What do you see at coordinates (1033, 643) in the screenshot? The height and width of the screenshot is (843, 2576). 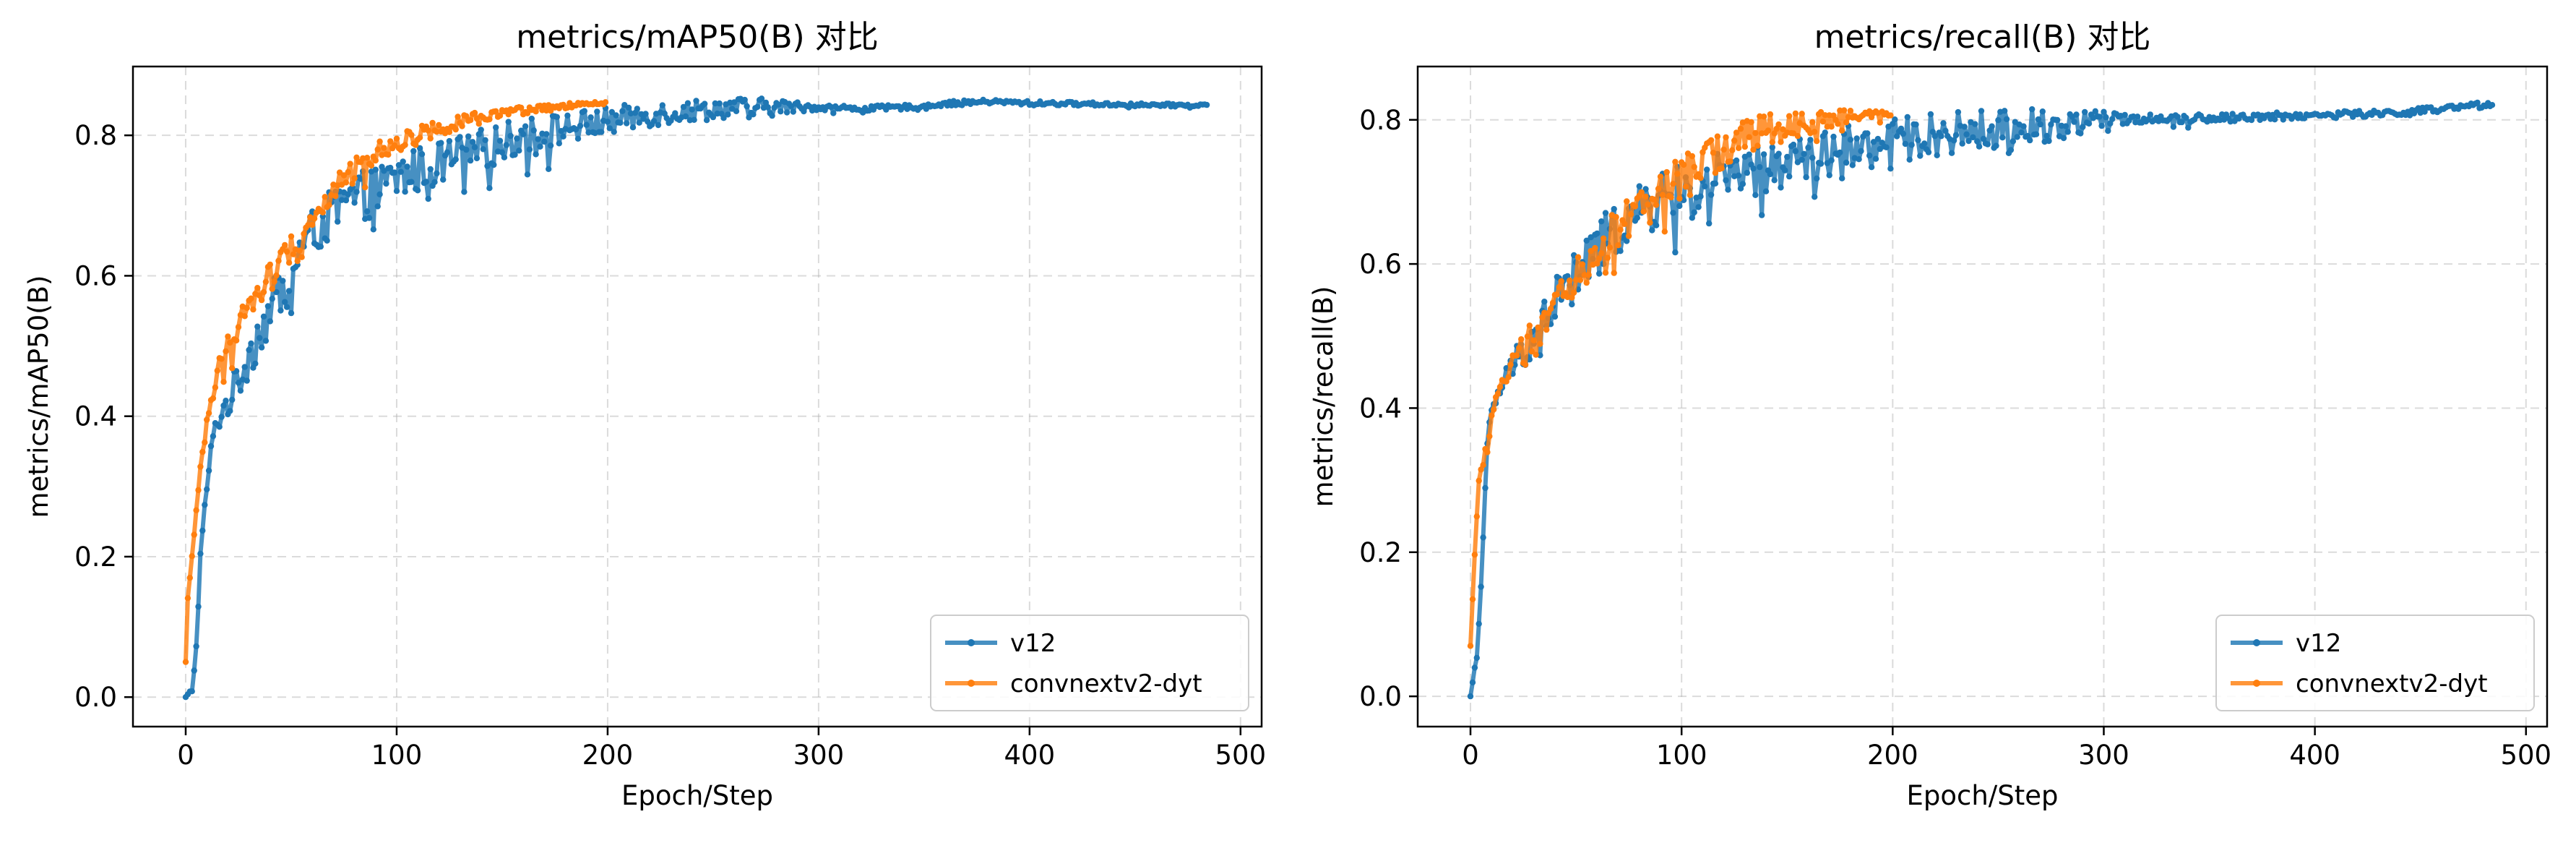 I see `legend-label: v12` at bounding box center [1033, 643].